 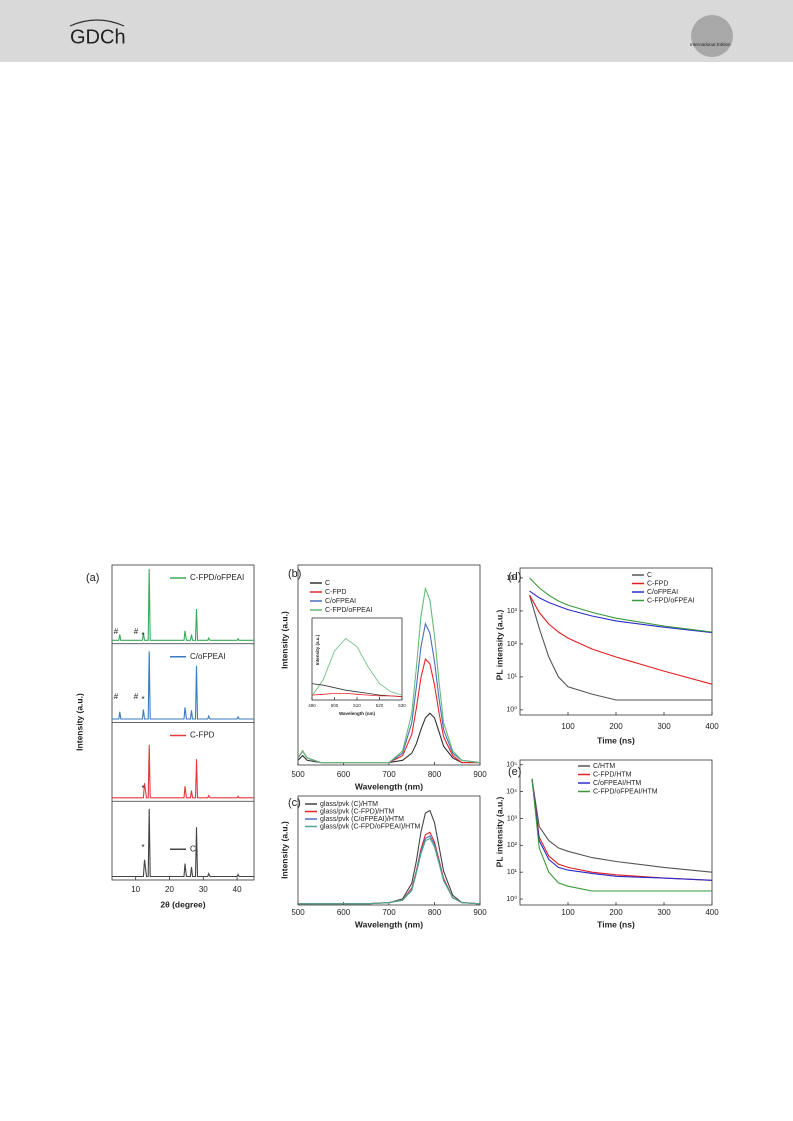 I want to click on y-axis-label: PL intensity (a.u.), so click(x=499, y=831).